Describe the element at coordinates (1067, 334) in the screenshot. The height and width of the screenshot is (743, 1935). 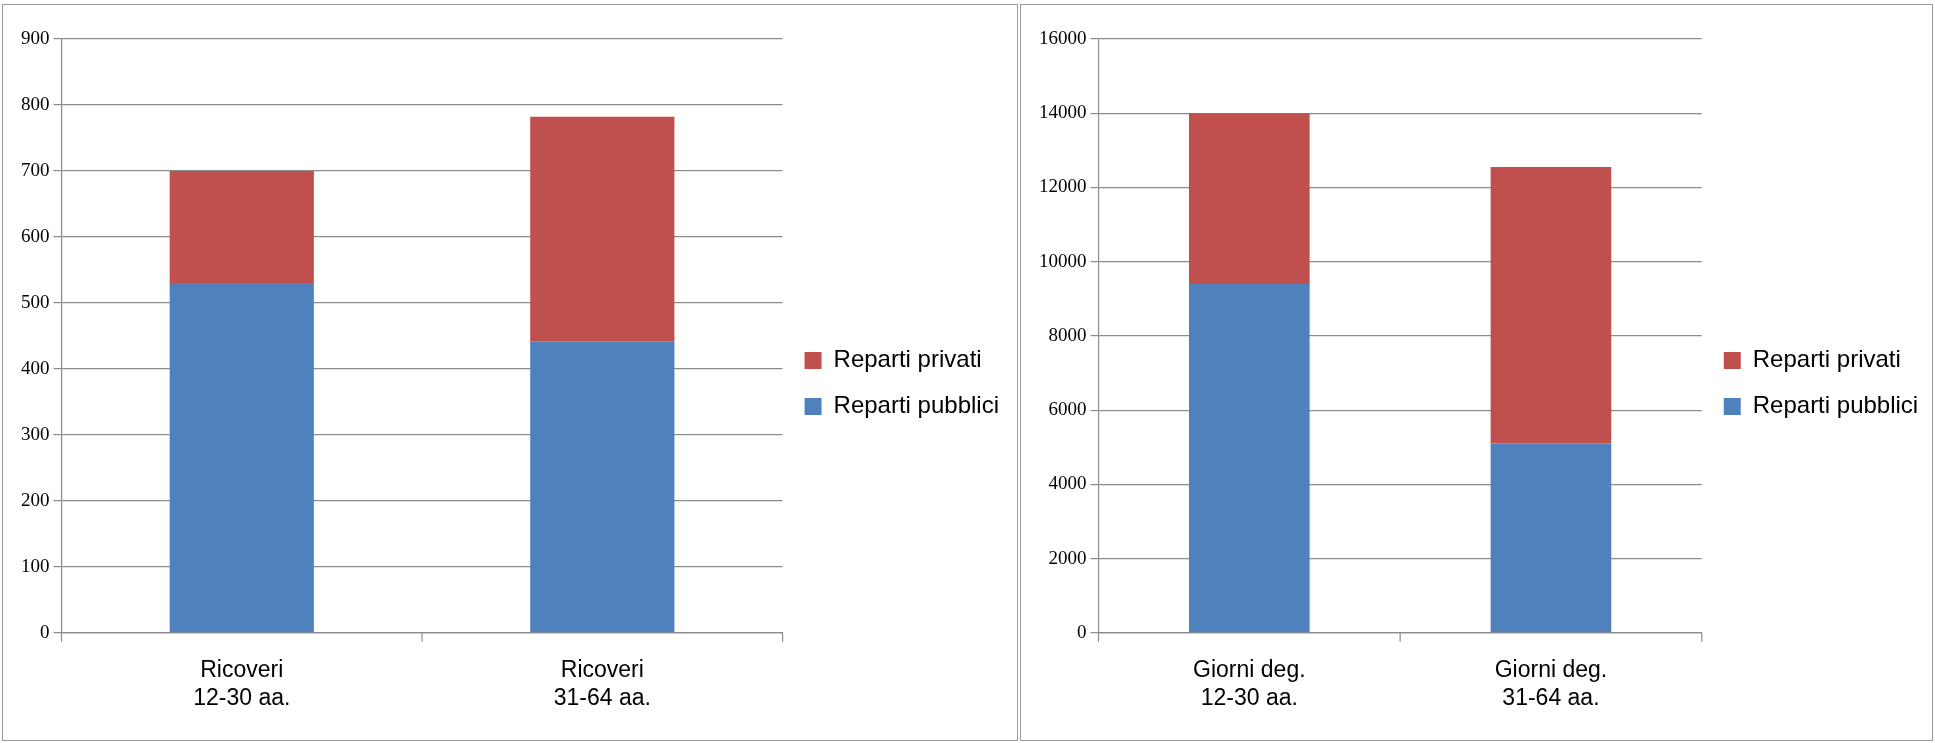
I see `y-tick-label: 8000` at that location.